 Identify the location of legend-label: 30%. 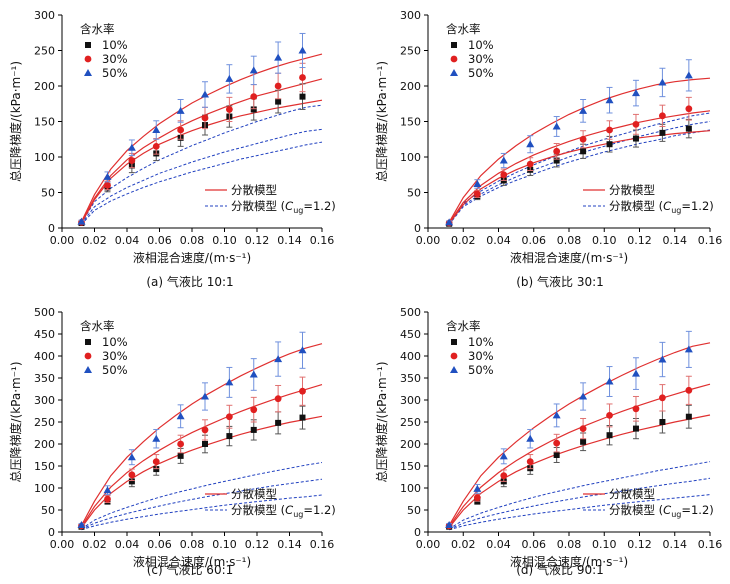
(481, 59).